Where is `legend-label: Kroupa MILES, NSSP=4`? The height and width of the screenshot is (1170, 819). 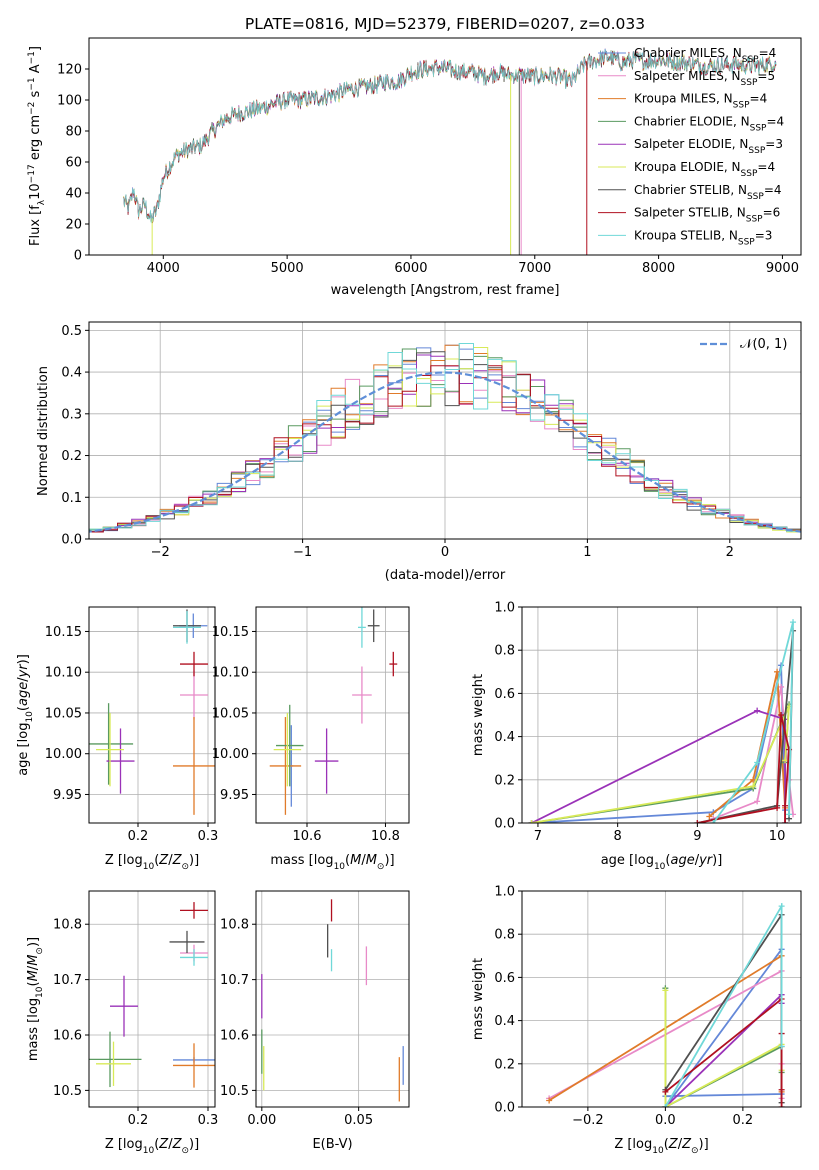
legend-label: Kroupa MILES, NSSP=4 is located at coordinates (700, 101).